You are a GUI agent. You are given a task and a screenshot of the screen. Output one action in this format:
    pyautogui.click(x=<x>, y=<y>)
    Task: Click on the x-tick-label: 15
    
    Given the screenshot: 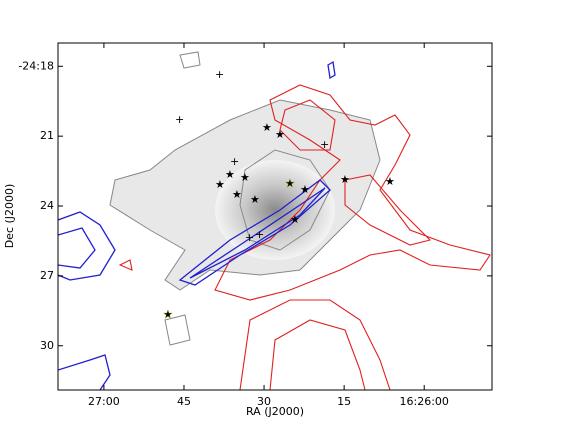 What is the action you would take?
    pyautogui.click(x=344, y=401)
    